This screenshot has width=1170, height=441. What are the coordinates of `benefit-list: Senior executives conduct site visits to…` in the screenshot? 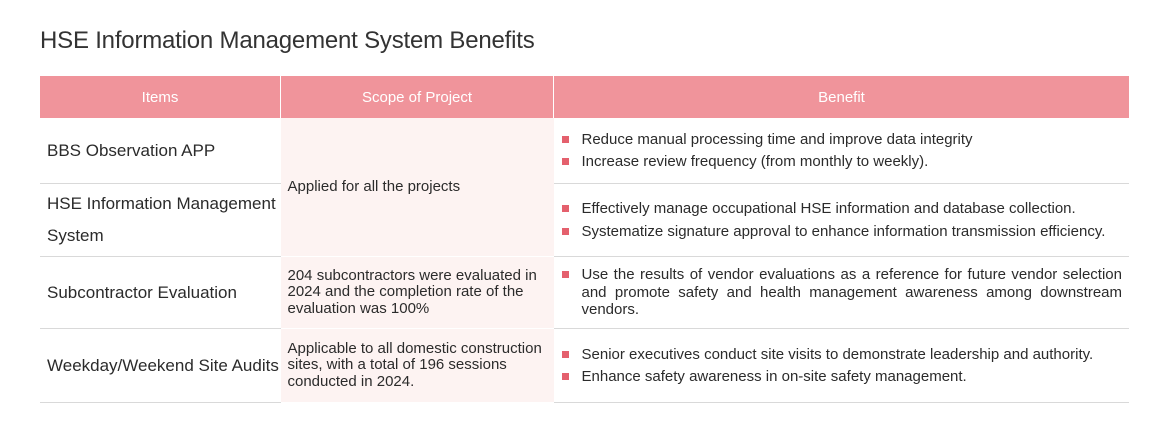 It's located at (842, 366).